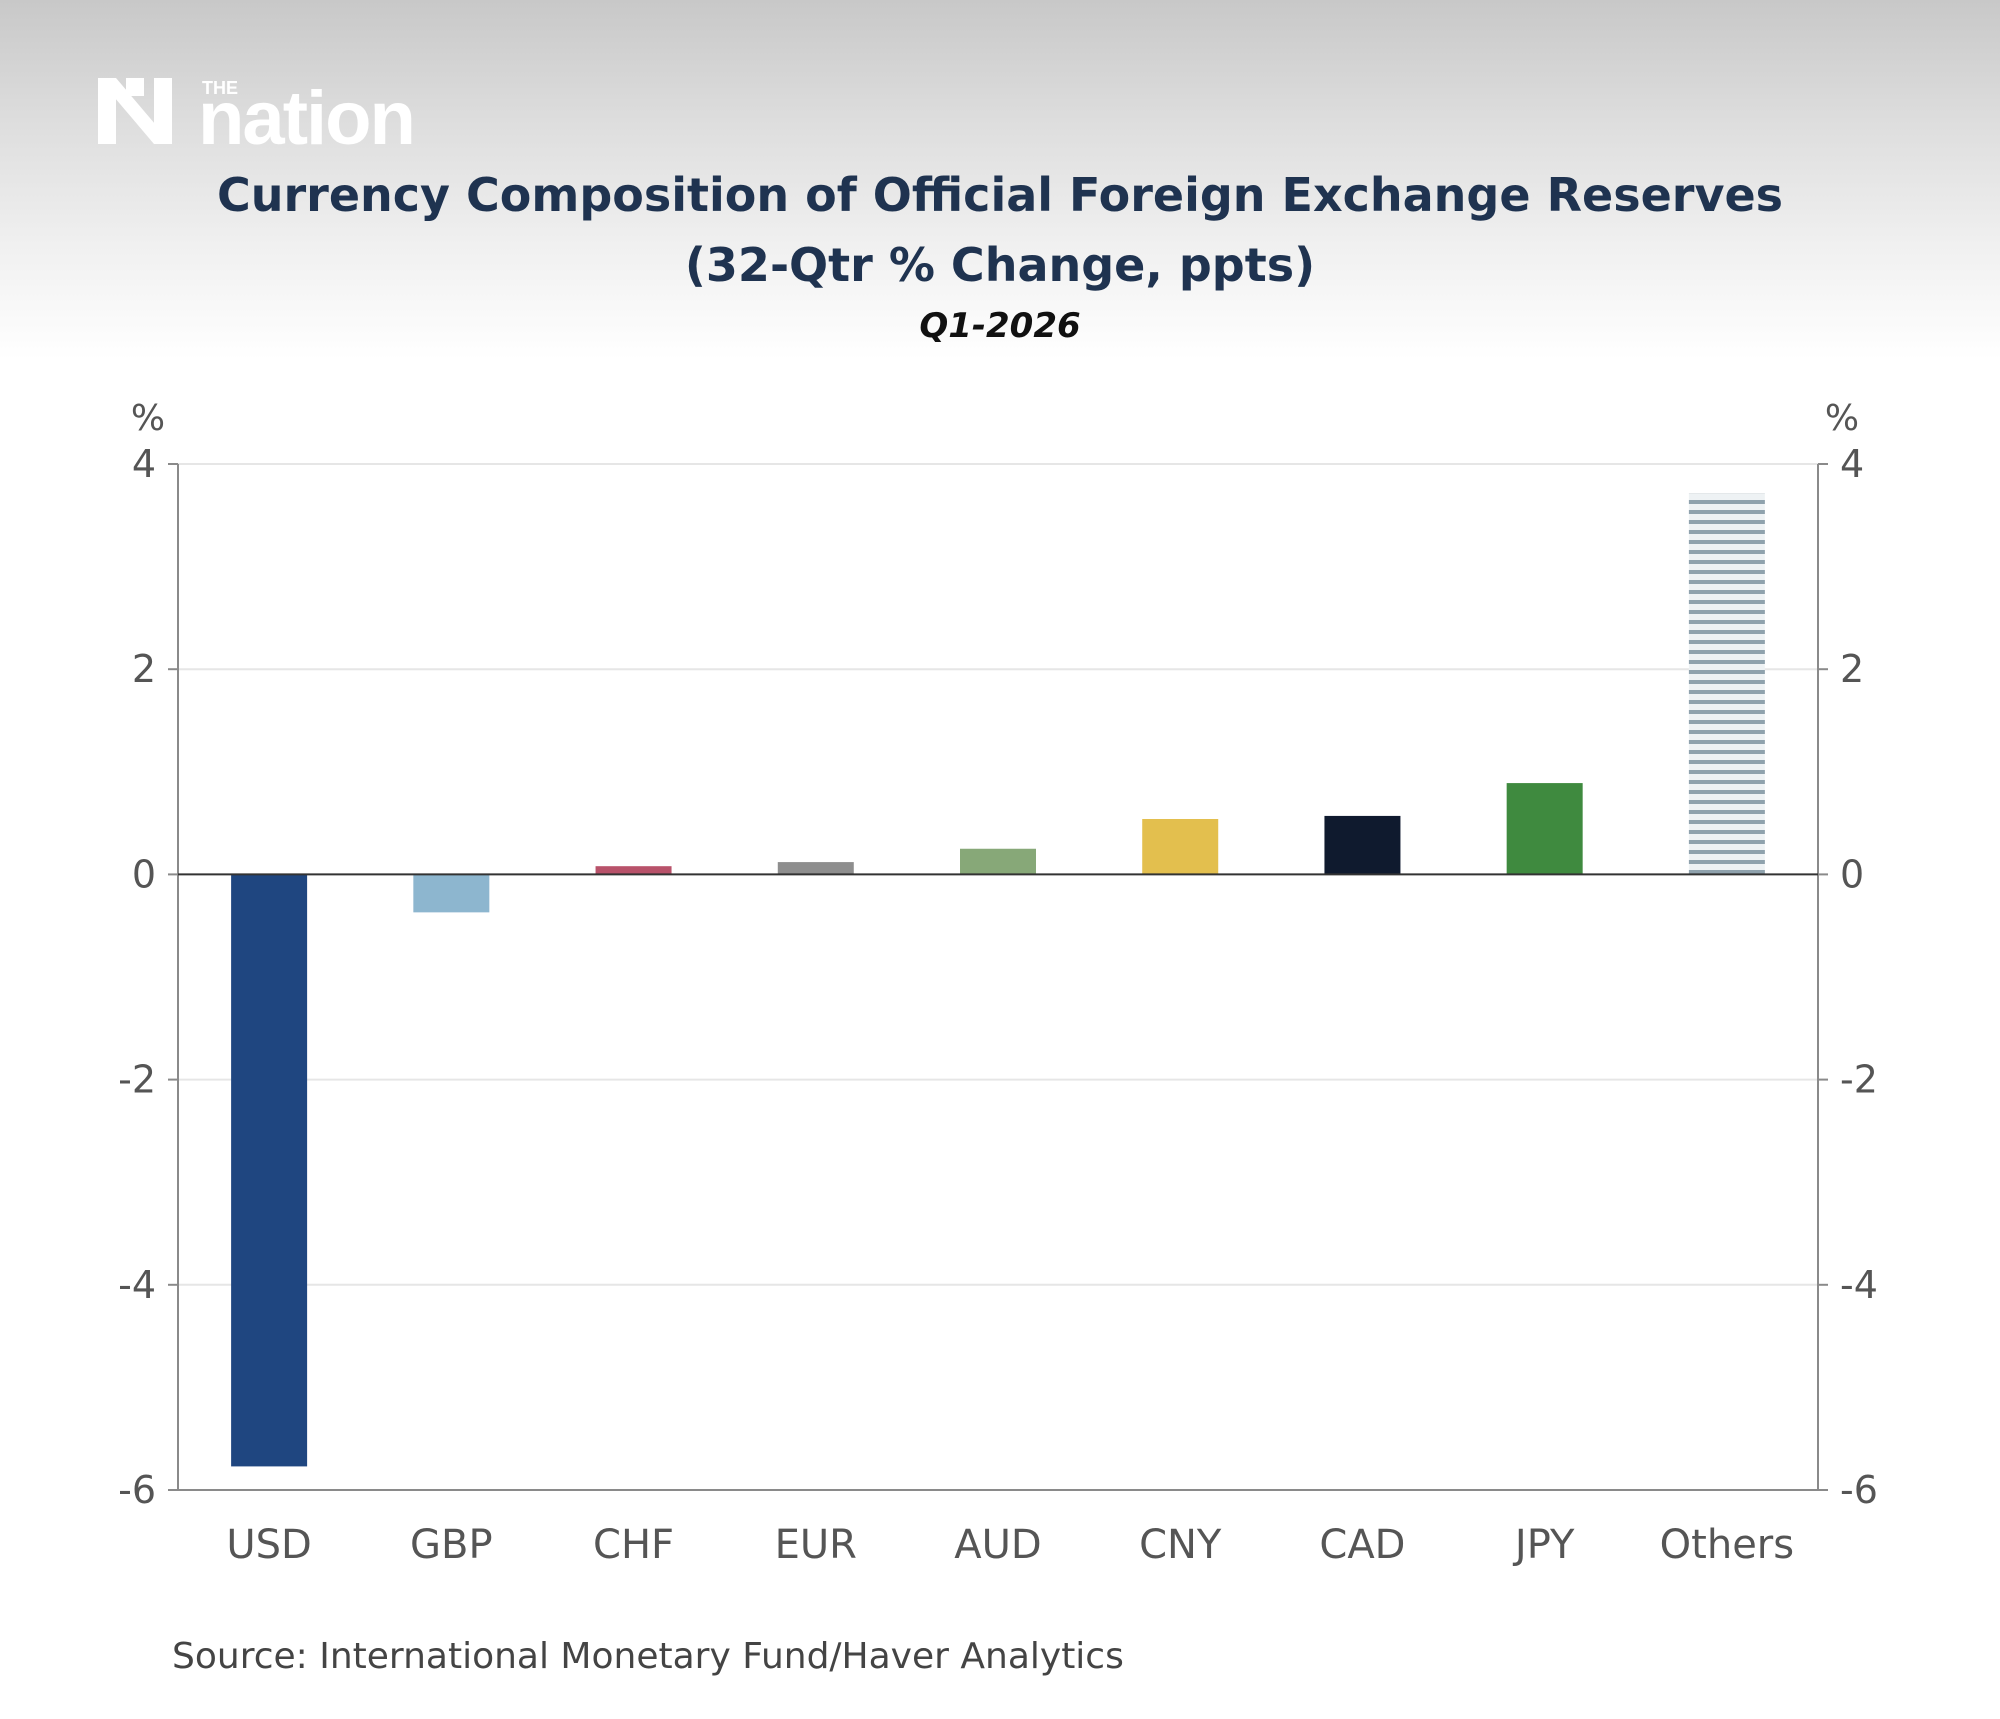  Describe the element at coordinates (1180, 1545) in the screenshot. I see `x-tick-label: CNY` at that location.